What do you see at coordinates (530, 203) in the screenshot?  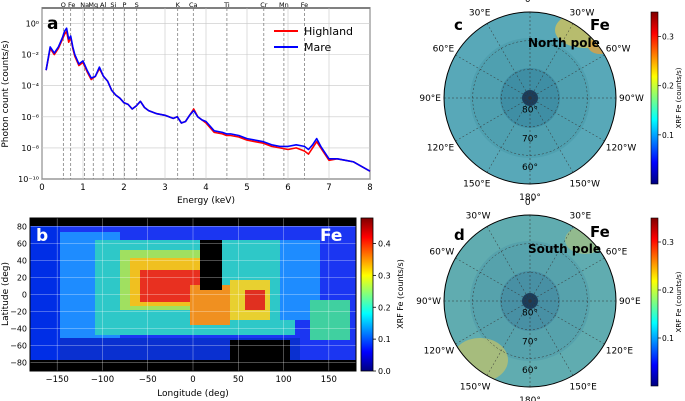 I see `longitude-label: 0°` at bounding box center [530, 203].